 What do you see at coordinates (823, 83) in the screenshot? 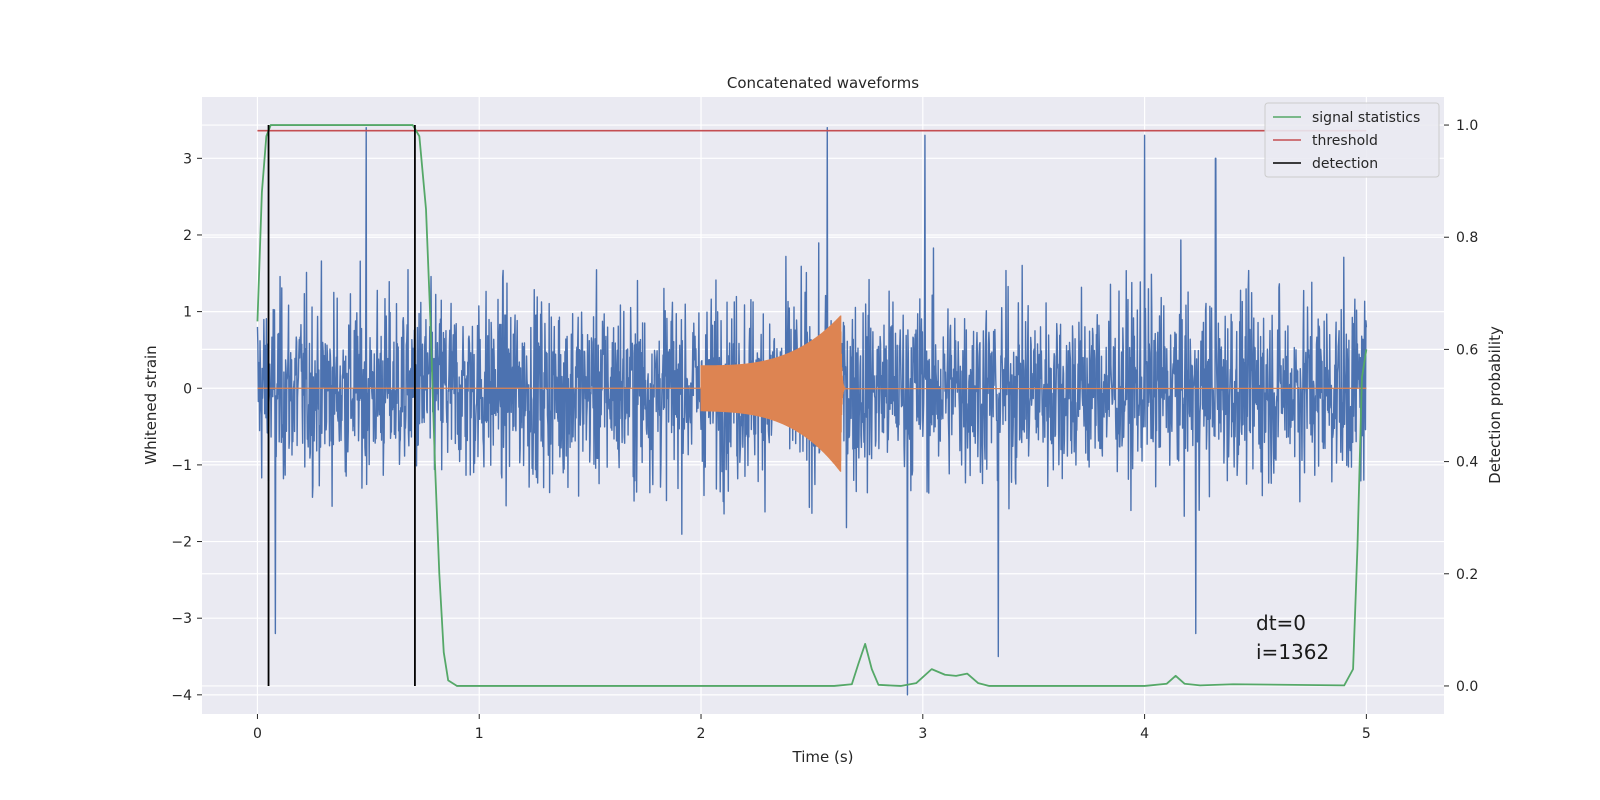
I see `chart-title: Concatenated waveforms` at bounding box center [823, 83].